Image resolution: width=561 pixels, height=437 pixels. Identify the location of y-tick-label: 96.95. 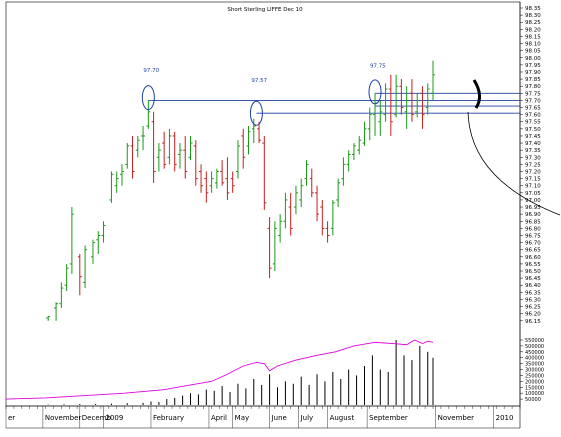
(533, 208).